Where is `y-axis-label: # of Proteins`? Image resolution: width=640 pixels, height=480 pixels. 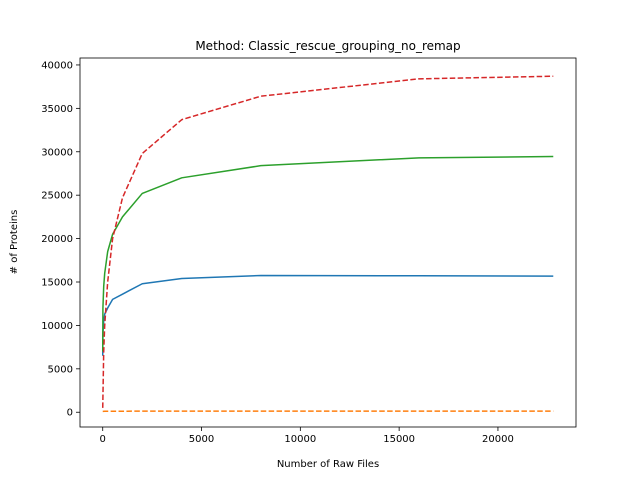 y-axis-label: # of Proteins is located at coordinates (14, 242).